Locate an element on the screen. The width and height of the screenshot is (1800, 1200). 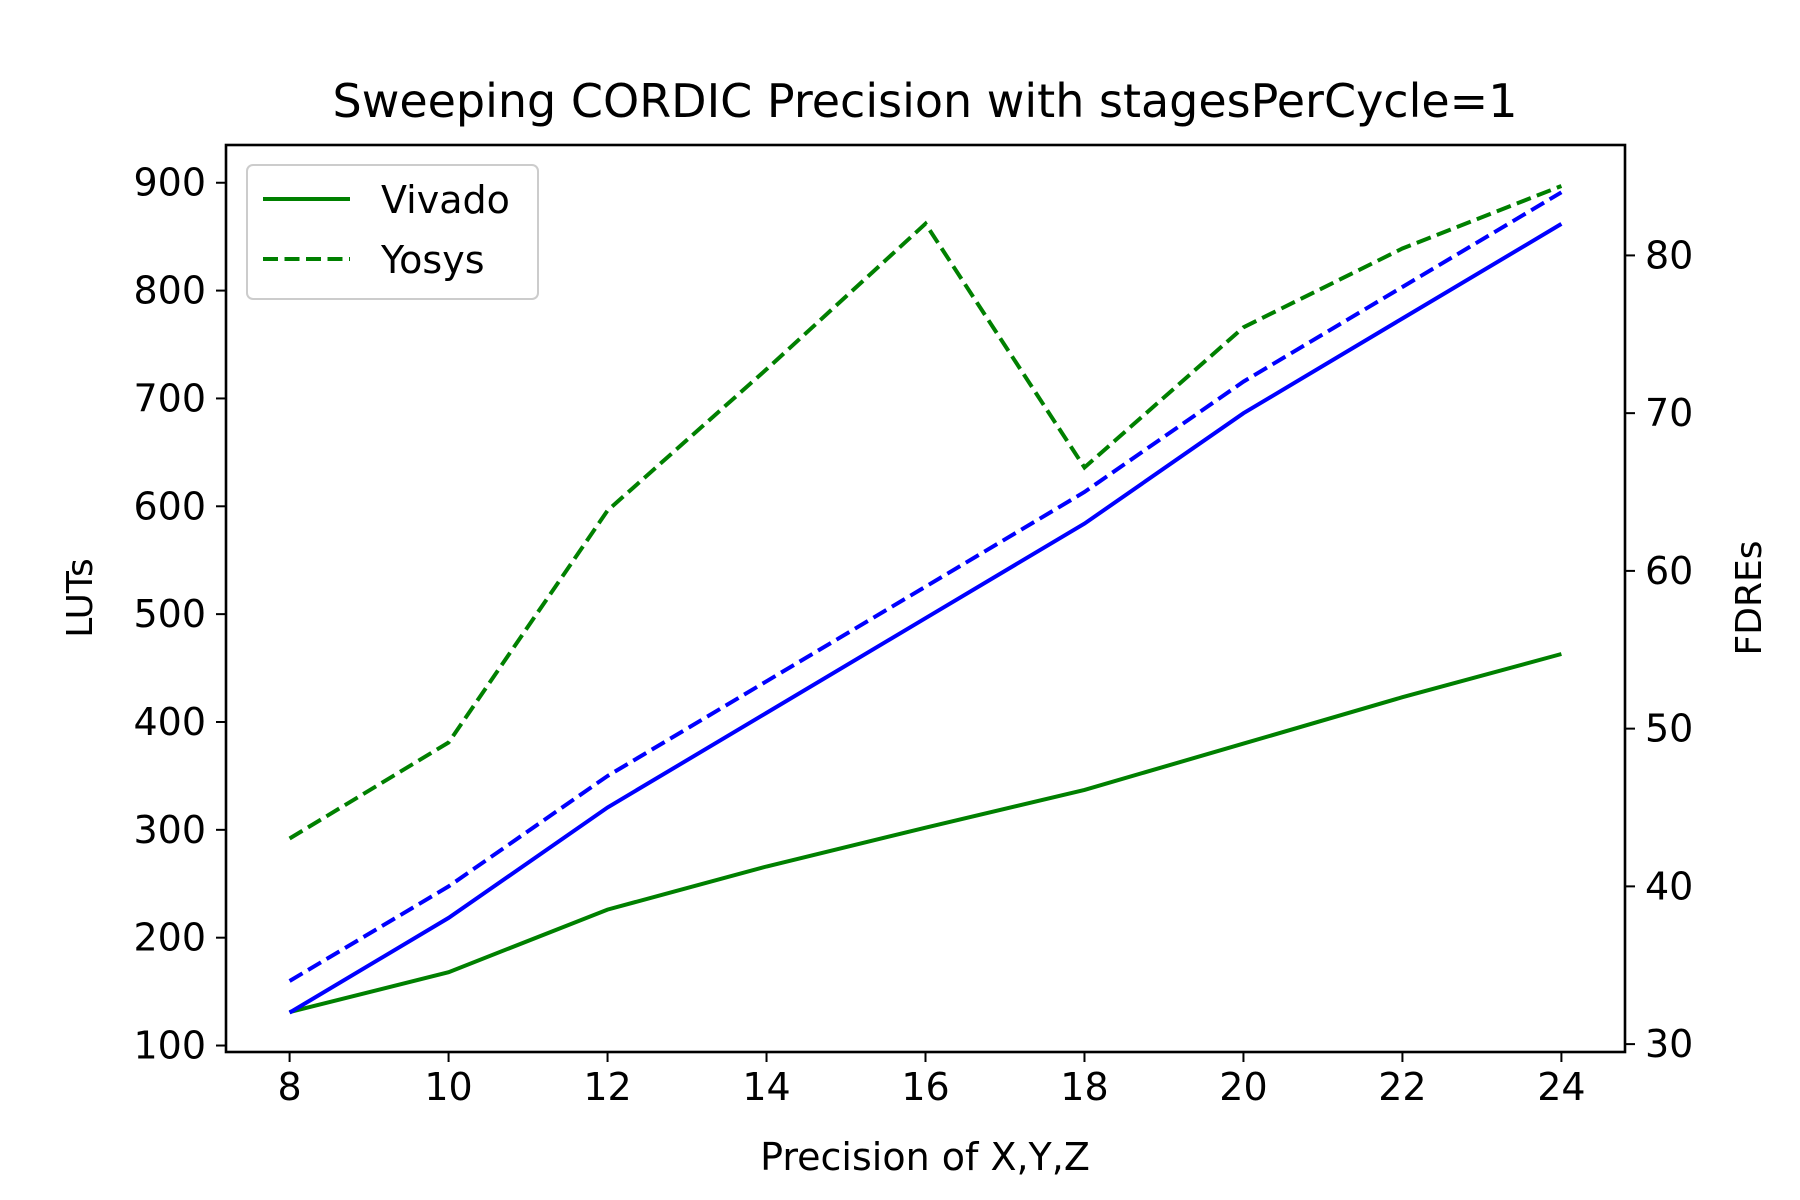
x-tick-label: 22 is located at coordinates (1402, 1087).